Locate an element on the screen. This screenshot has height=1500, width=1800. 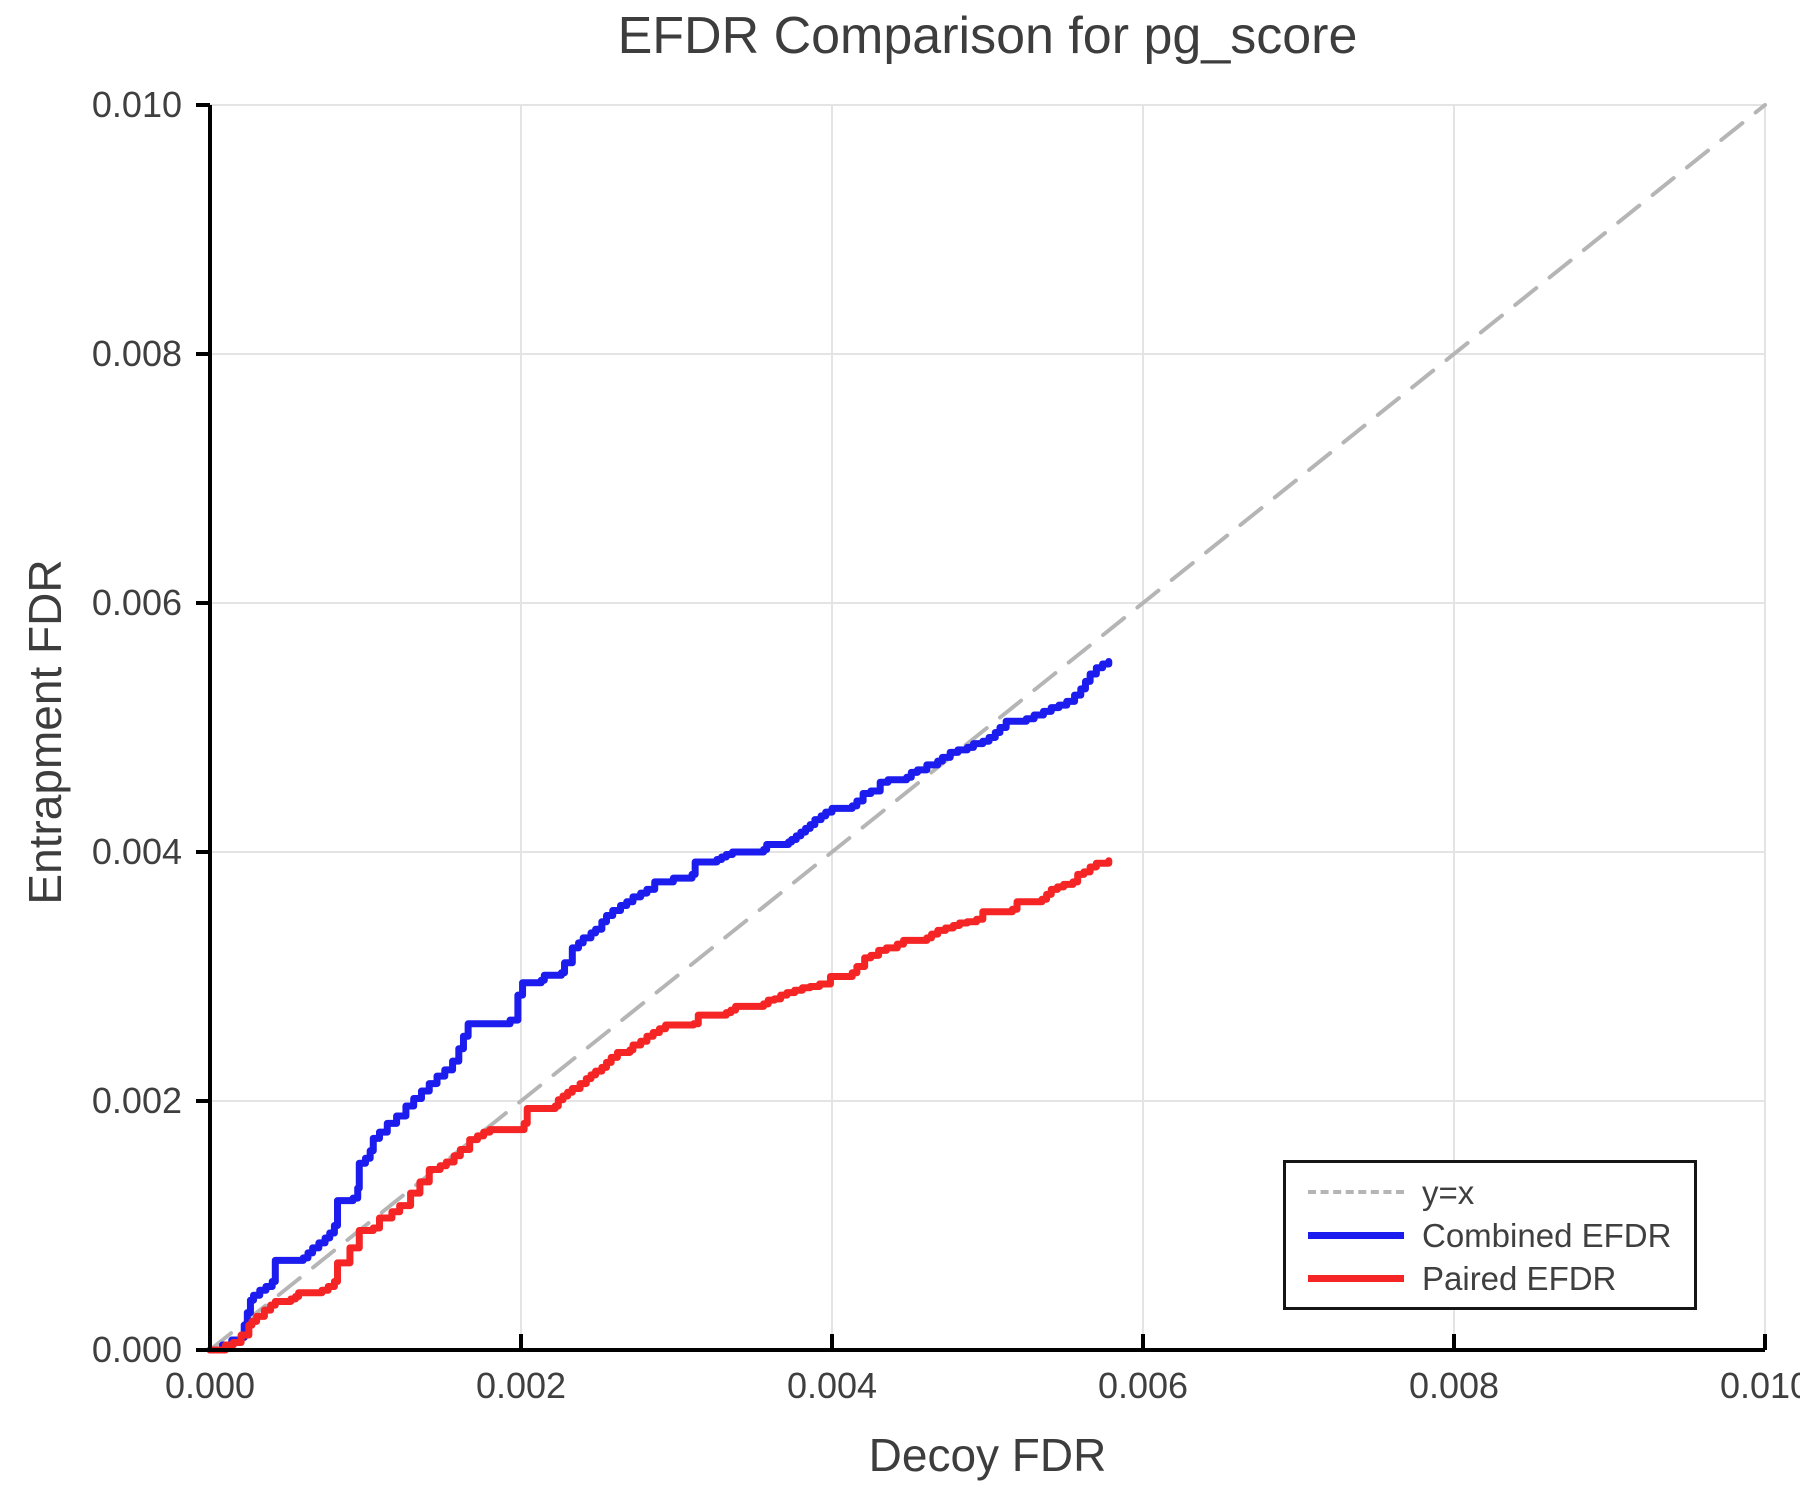
y-tick-label: 0.000 is located at coordinates (137, 1349).